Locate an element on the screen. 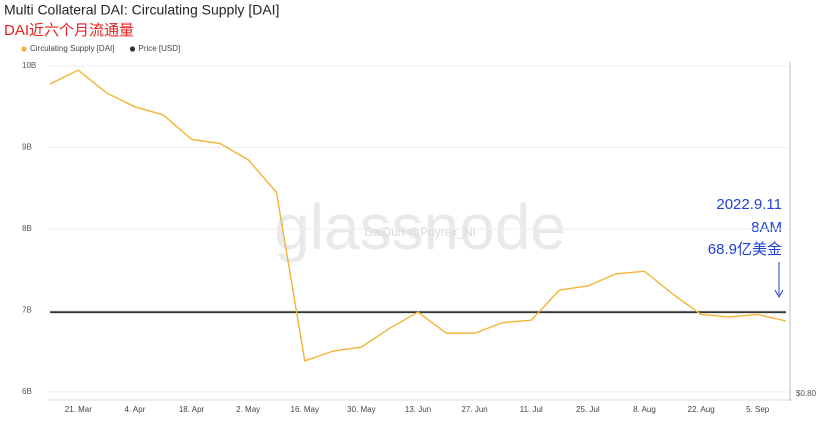  annotation: 68.9亿美金 is located at coordinates (745, 249).